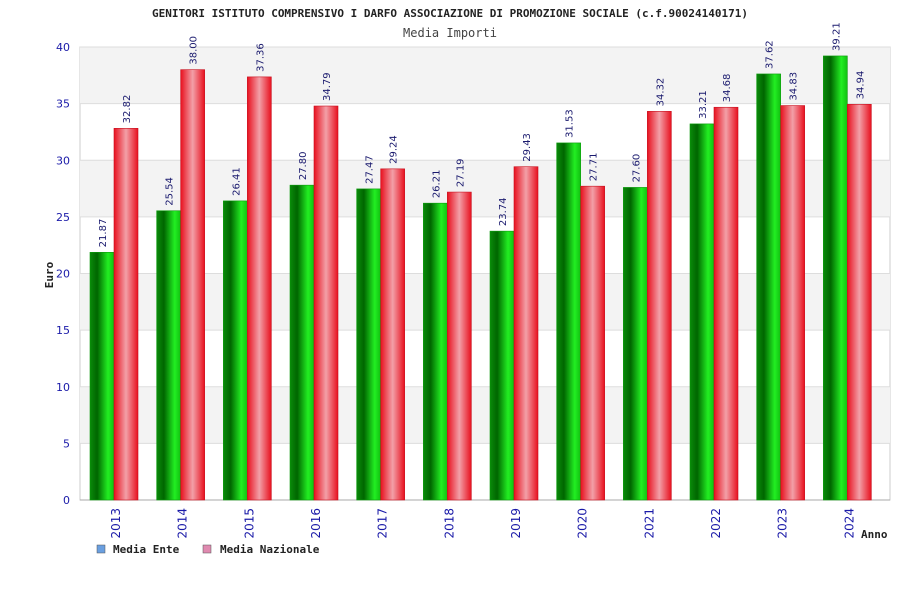 This screenshot has height=600, width=900. Describe the element at coordinates (170, 191) in the screenshot. I see `data-label: 25.54` at that location.